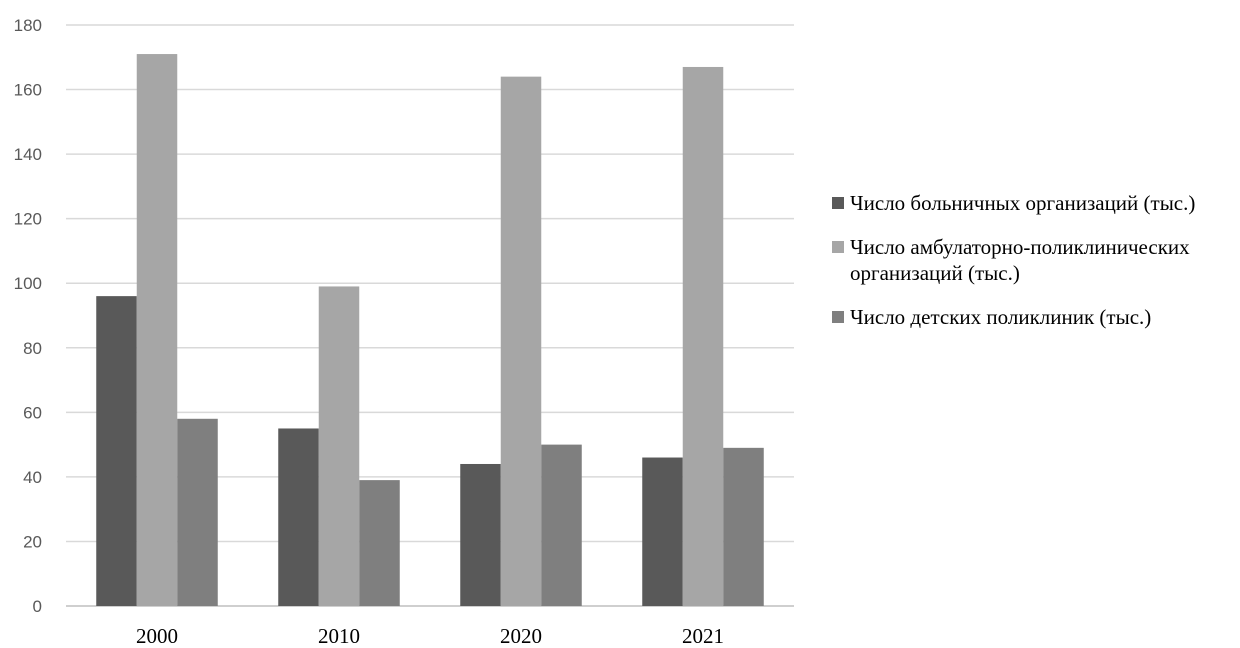 The height and width of the screenshot is (648, 1240). I want to click on y-tick-label: 20, so click(32, 541).